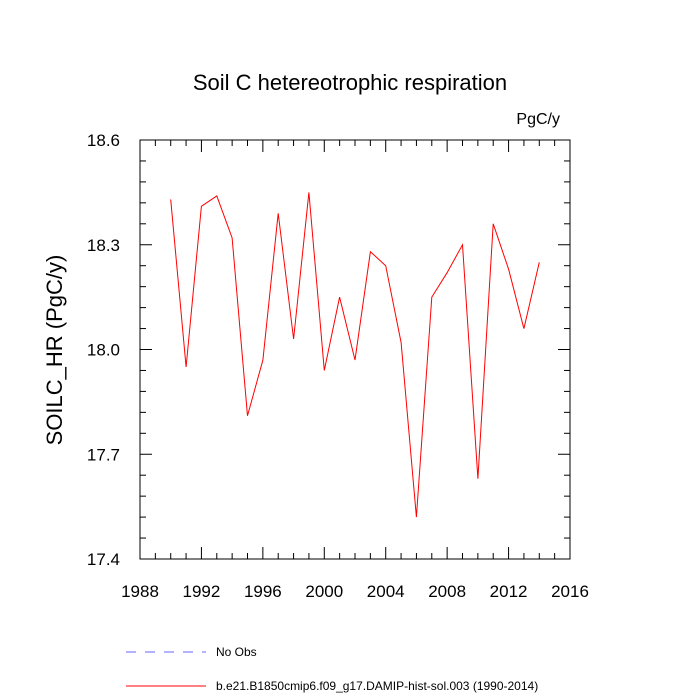 The height and width of the screenshot is (700, 700). What do you see at coordinates (103, 559) in the screenshot?
I see `y-tick-label: 17.4` at bounding box center [103, 559].